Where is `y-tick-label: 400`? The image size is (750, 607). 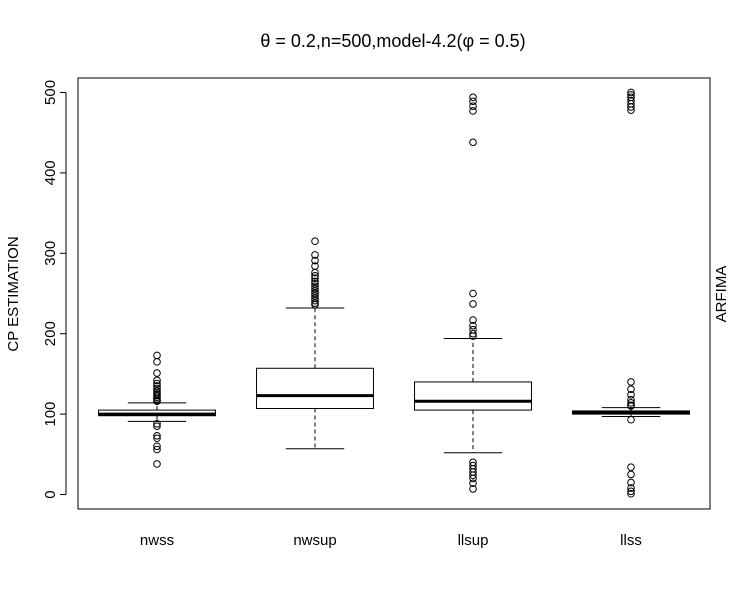 y-tick-label: 400 is located at coordinates (50, 172).